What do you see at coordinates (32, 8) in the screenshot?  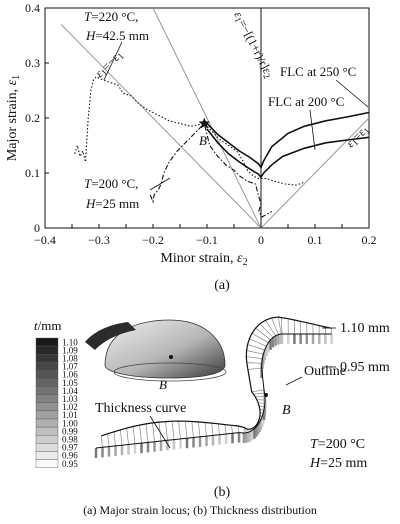 I see `y-tick-label: 0.4` at bounding box center [32, 8].